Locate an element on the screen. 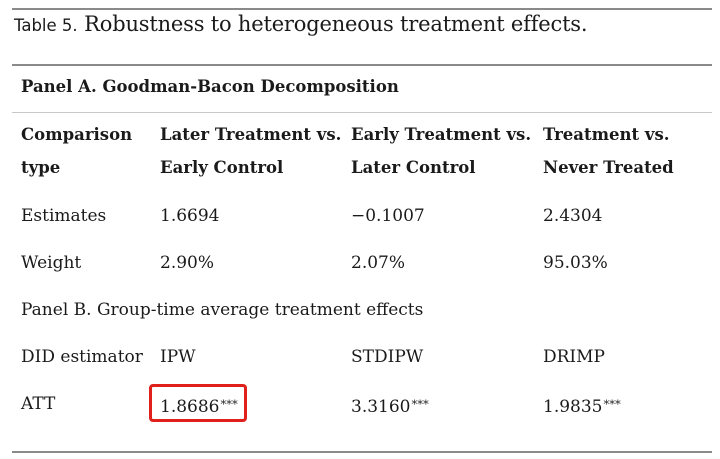 The width and height of the screenshot is (720, 459). highlight-box is located at coordinates (198, 403).